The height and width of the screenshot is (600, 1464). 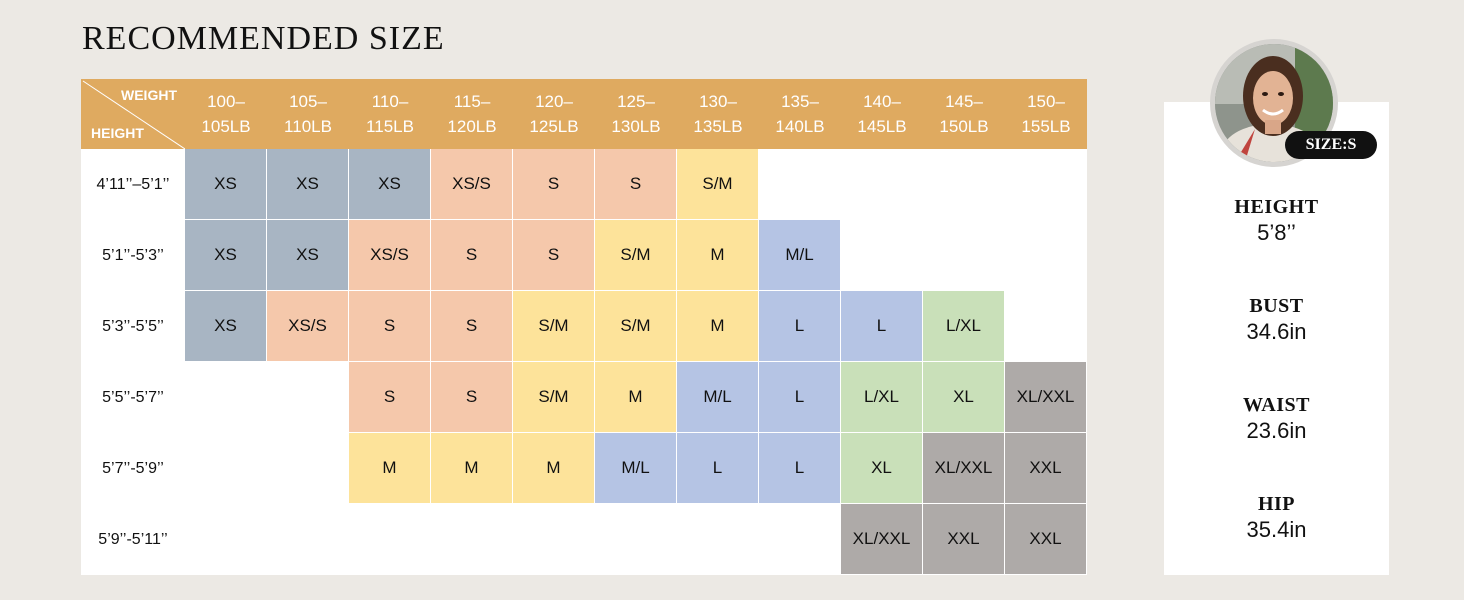 What do you see at coordinates (718, 114) in the screenshot?
I see `weight-column-header: 130– 135LB` at bounding box center [718, 114].